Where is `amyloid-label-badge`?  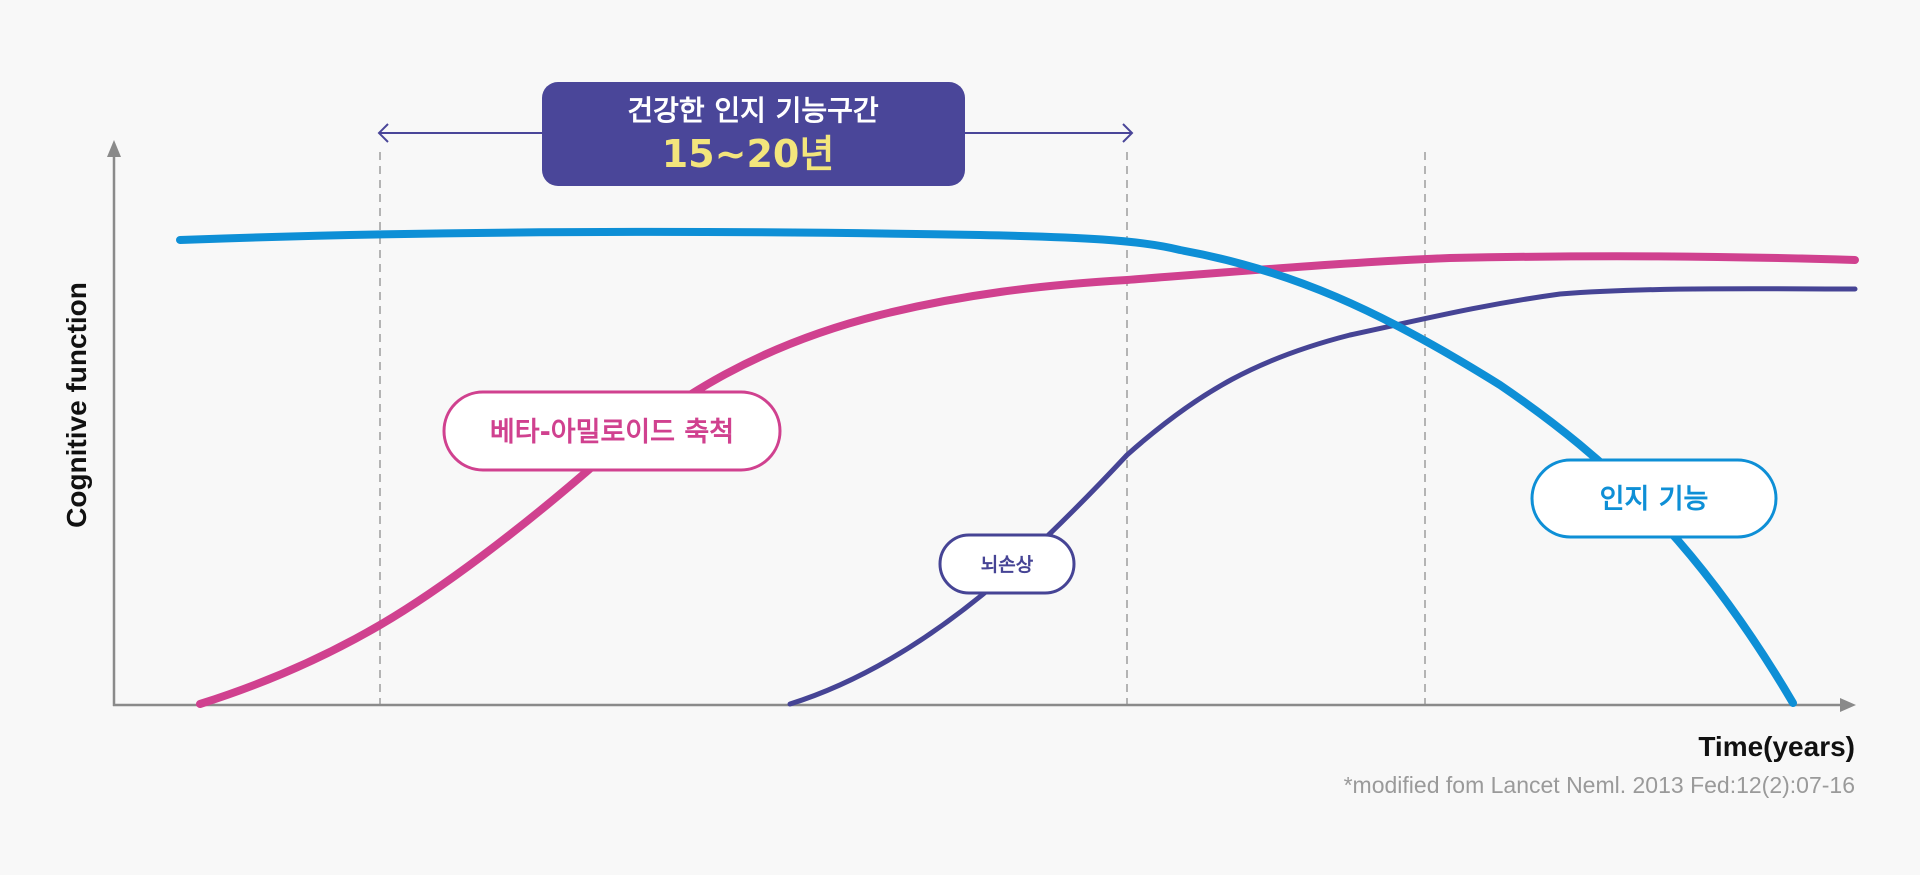 amyloid-label-badge is located at coordinates (612, 431).